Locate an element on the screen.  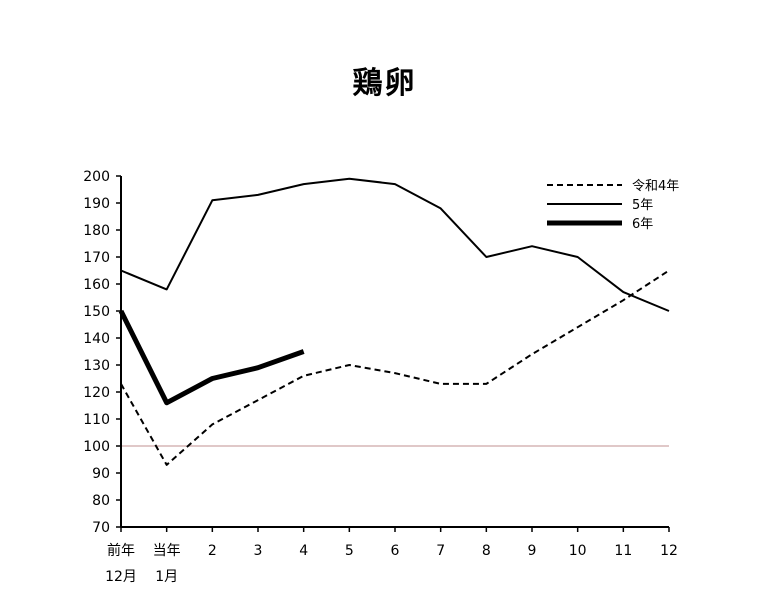
y-tick-label-100: 100 is located at coordinates (96, 447).